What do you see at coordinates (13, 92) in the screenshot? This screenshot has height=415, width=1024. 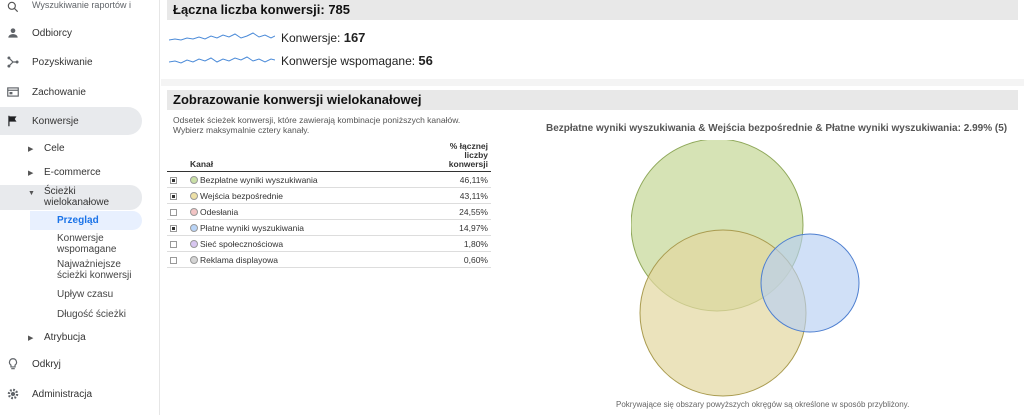 I see `behavior-icon` at bounding box center [13, 92].